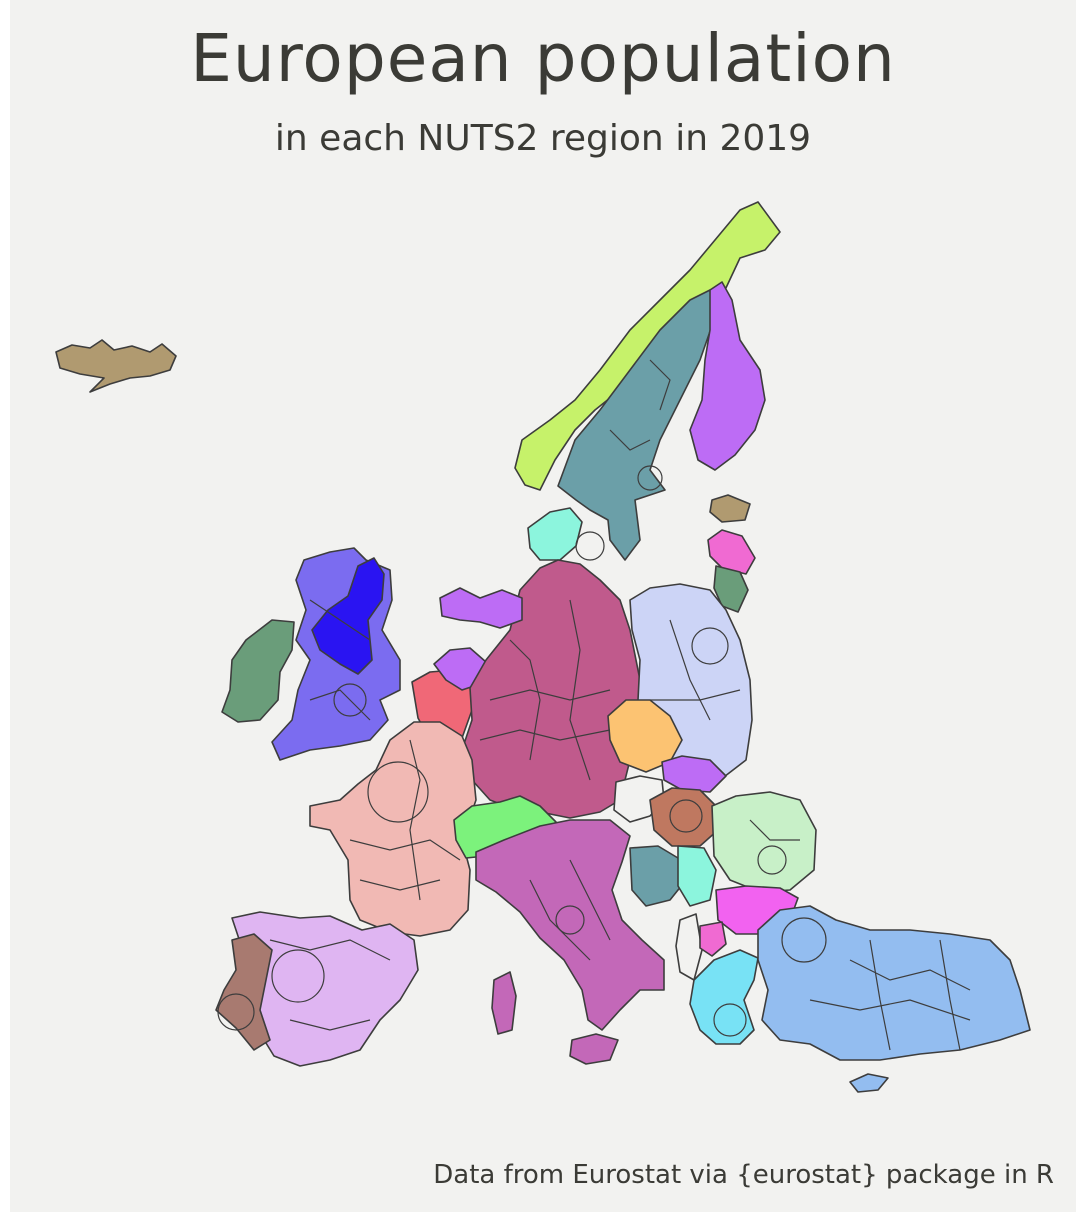 Image resolution: width=1086 pixels, height=1212 pixels. Describe the element at coordinates (727, 376) in the screenshot. I see `region-finland` at that location.